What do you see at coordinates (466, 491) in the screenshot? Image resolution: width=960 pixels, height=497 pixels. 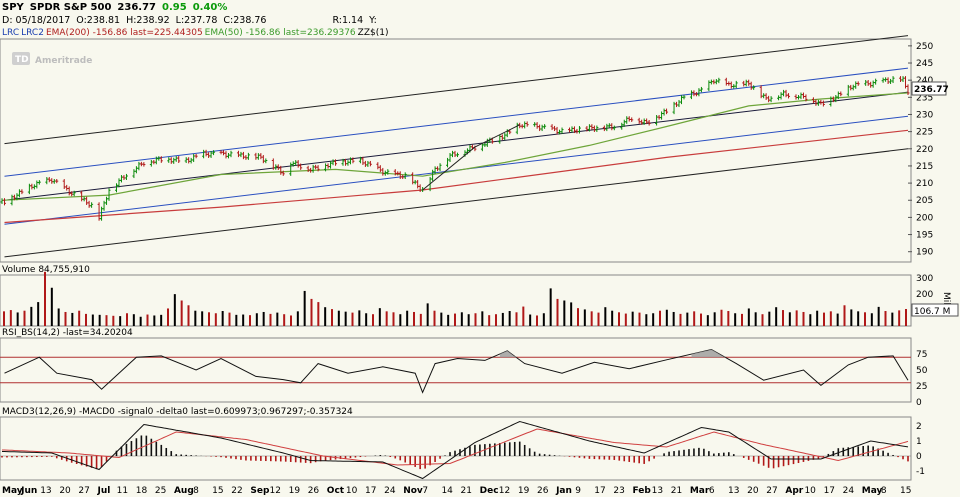 I see `x-axis-label: 21` at bounding box center [466, 491].